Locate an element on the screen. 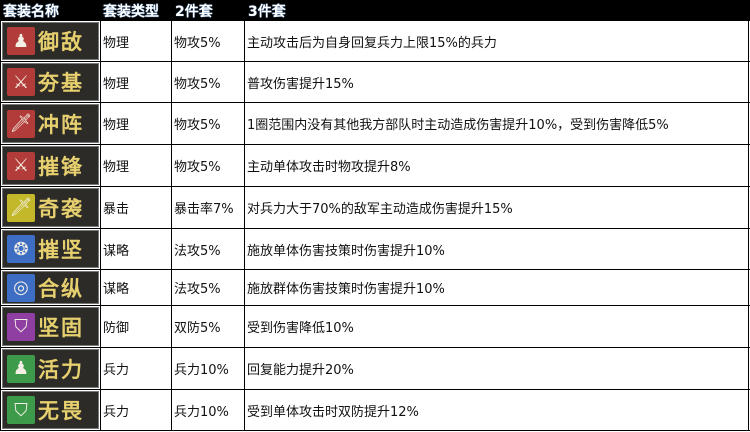 The height and width of the screenshot is (432, 750). three-piece-bonus: 受到单体攻击时双防提升12% is located at coordinates (497, 410).